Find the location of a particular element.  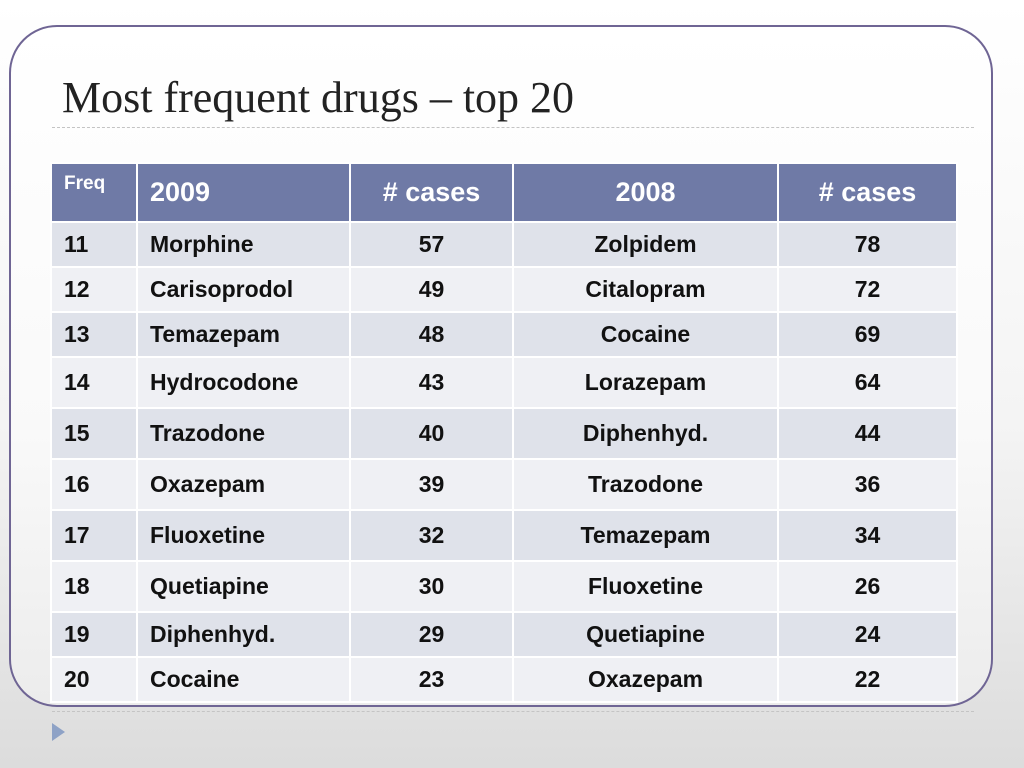

cell-cases-2008: 26 is located at coordinates (867, 586).